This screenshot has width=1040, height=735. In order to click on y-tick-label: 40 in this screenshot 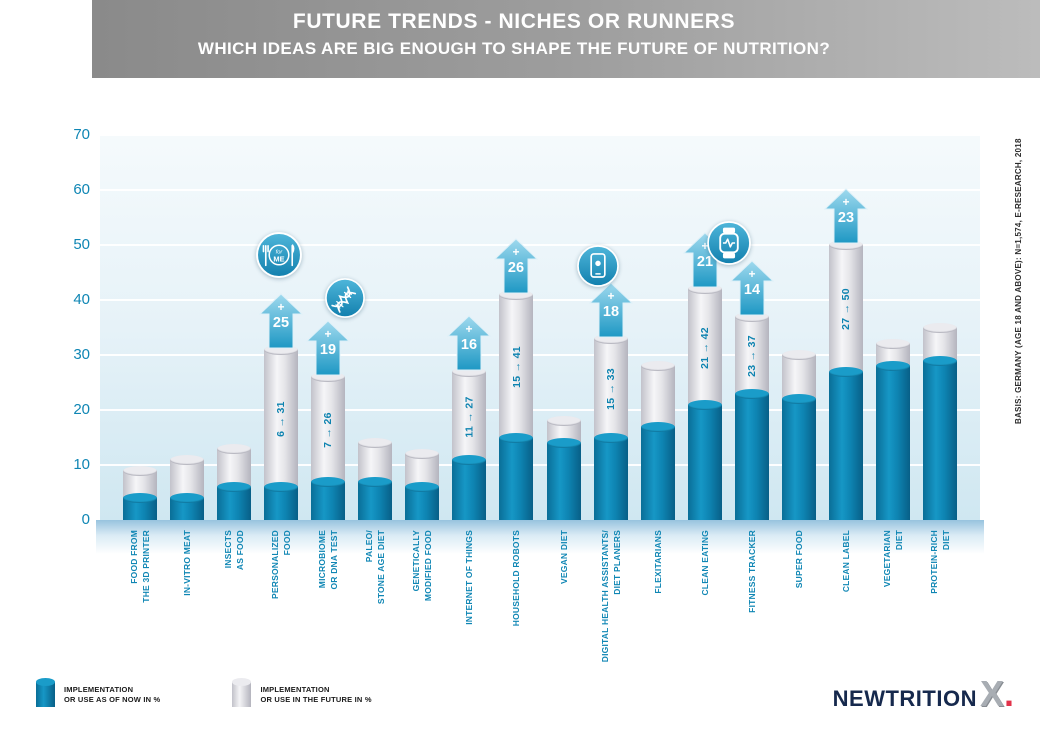, I will do `click(81, 299)`.